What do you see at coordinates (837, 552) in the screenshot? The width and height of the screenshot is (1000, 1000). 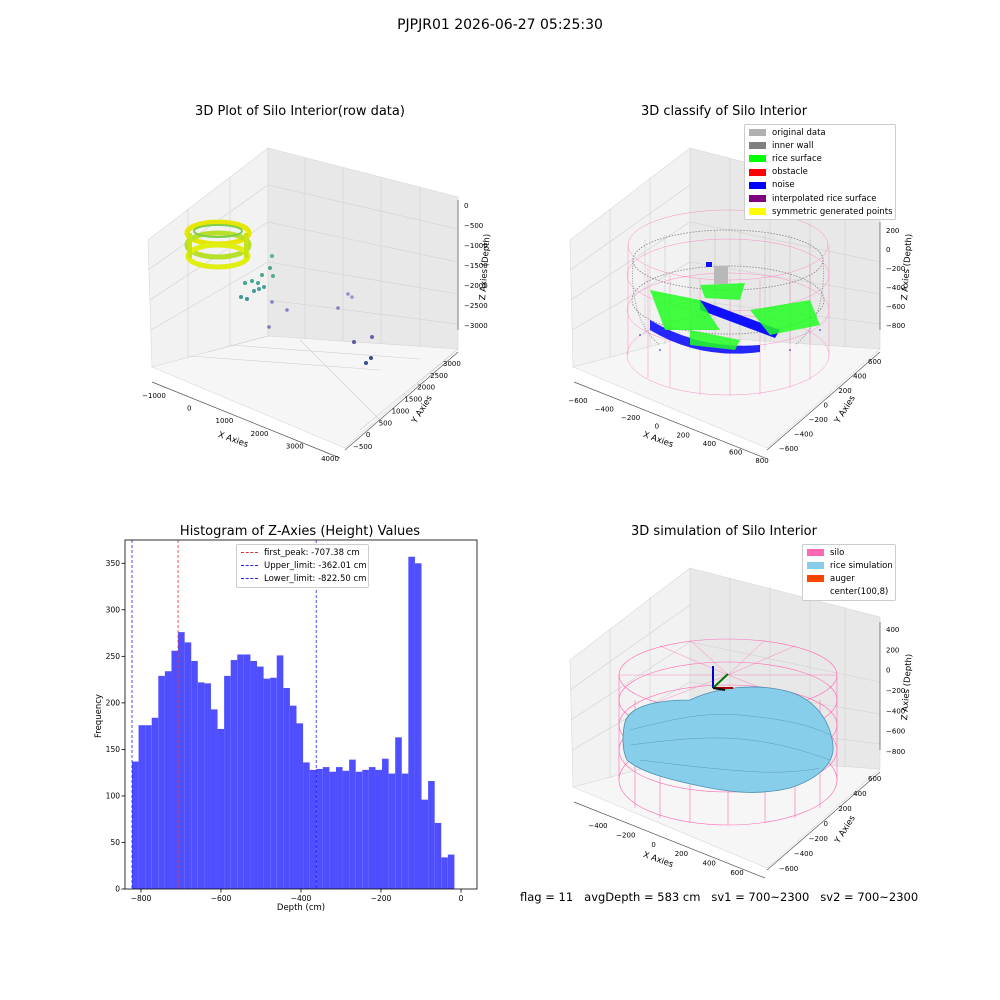 I see `legend-label: silo` at bounding box center [837, 552].